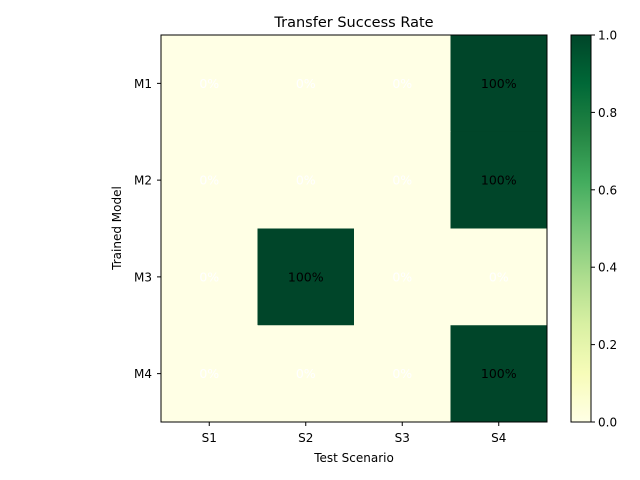 This screenshot has height=480, width=640. Describe the element at coordinates (607, 423) in the screenshot. I see `colorbar-tick-label: 0.0` at that location.